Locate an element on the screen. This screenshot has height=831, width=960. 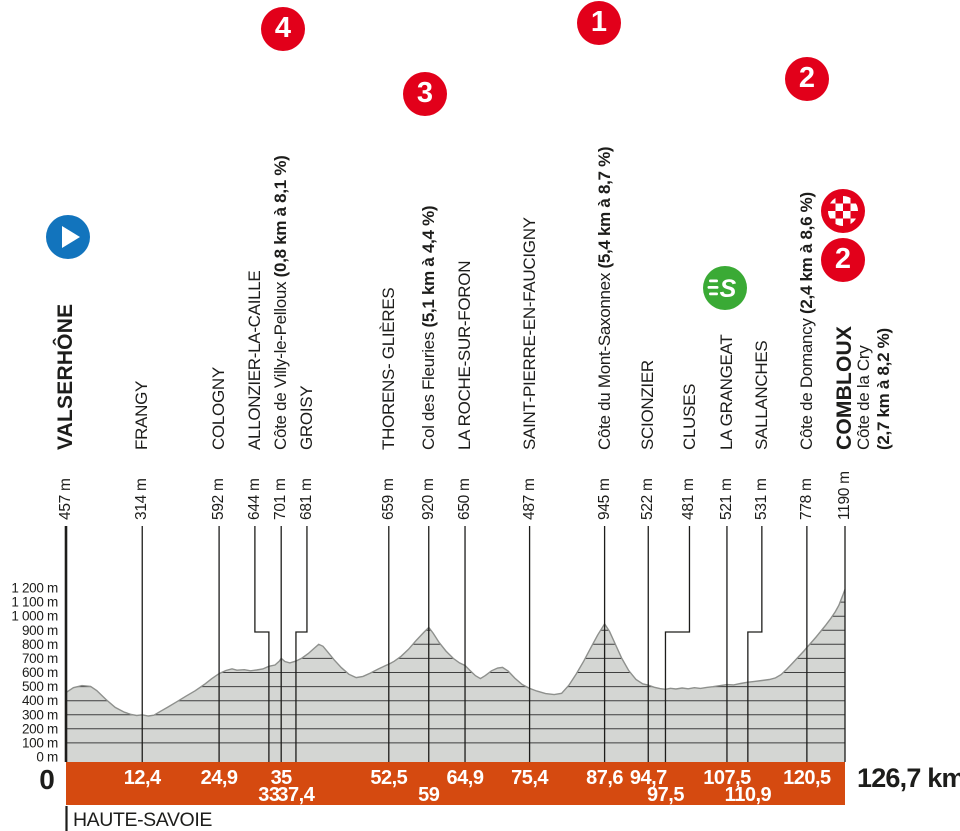
location-label: SALLANCHES is located at coordinates (761, 395).